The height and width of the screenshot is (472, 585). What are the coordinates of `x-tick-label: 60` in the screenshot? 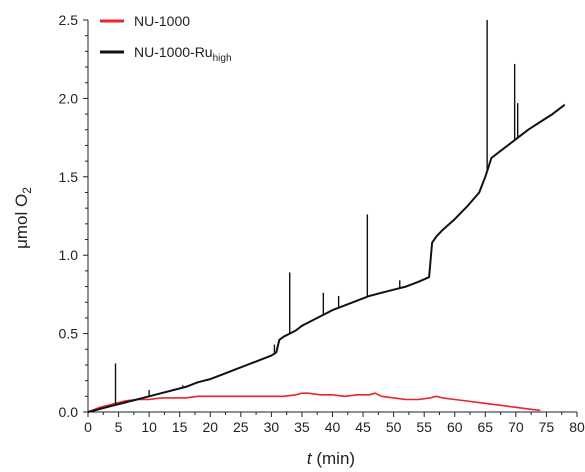 It's located at (455, 427).